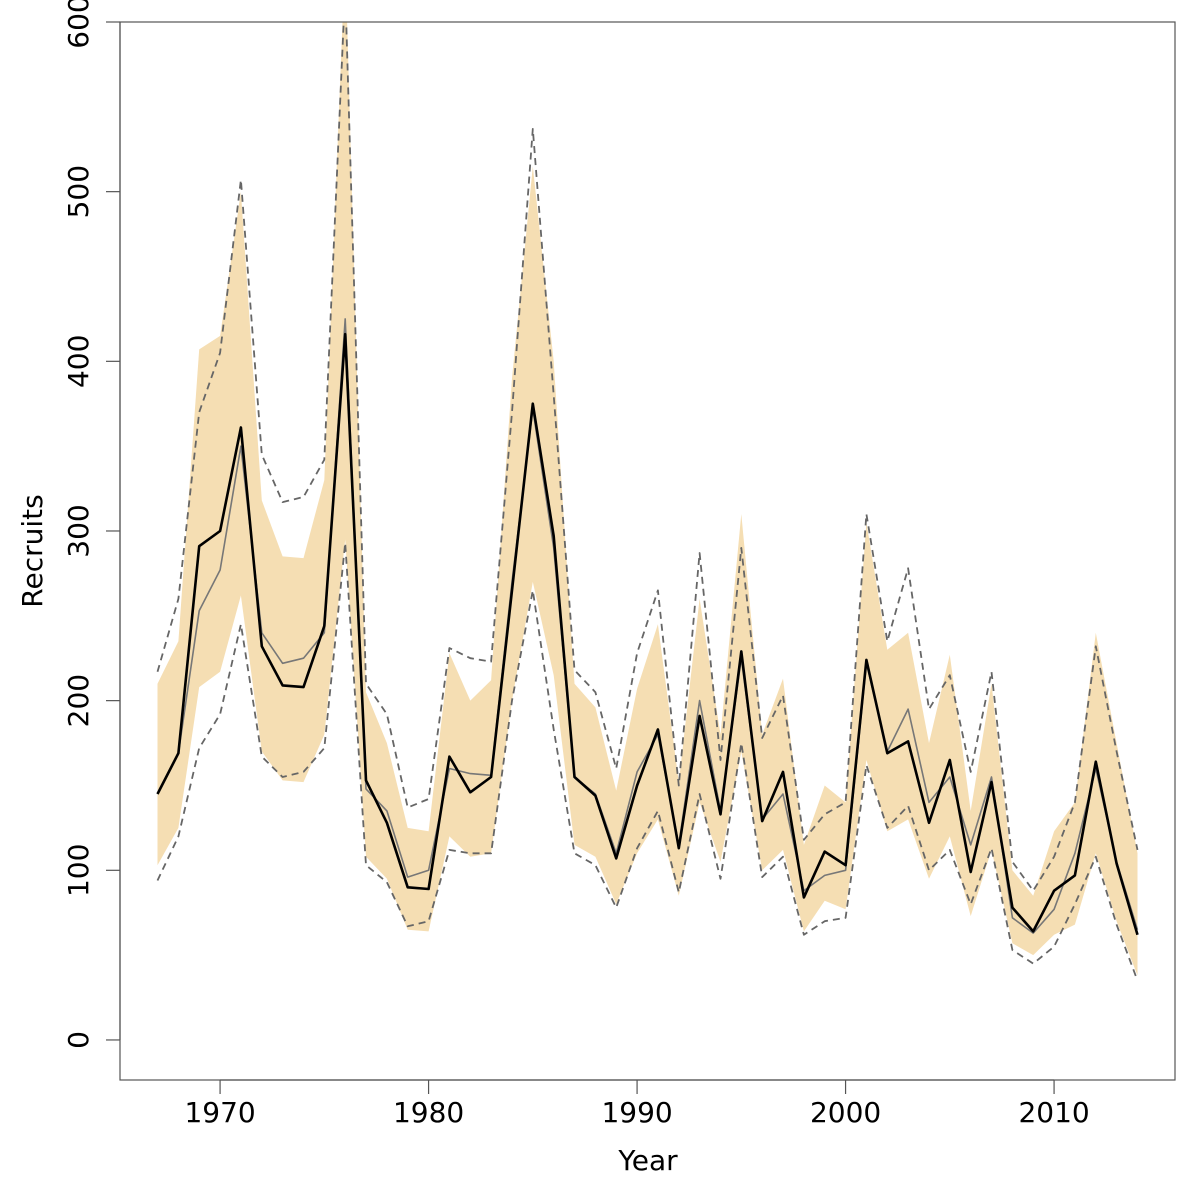  Describe the element at coordinates (78, 870) in the screenshot. I see `y-tick-label: 100` at that location.